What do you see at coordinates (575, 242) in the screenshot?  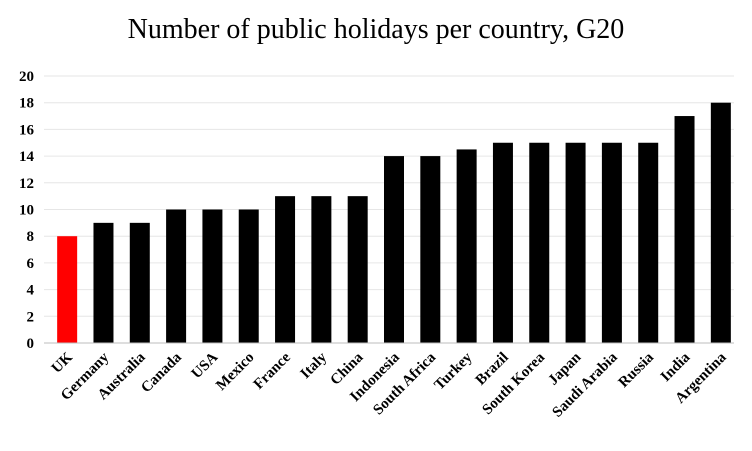 I see `bar-japan` at bounding box center [575, 242].